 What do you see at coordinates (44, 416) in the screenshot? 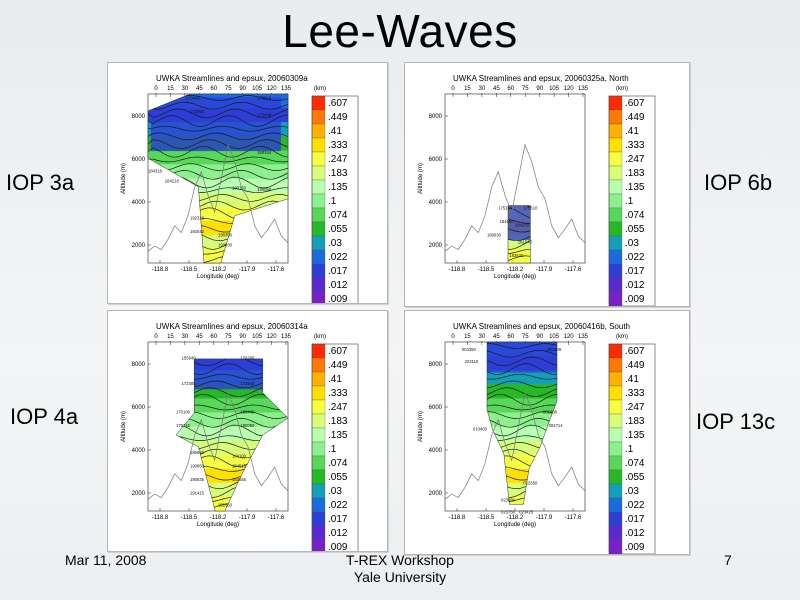
I see `iop-label-4a: IOP 4a` at bounding box center [44, 416].